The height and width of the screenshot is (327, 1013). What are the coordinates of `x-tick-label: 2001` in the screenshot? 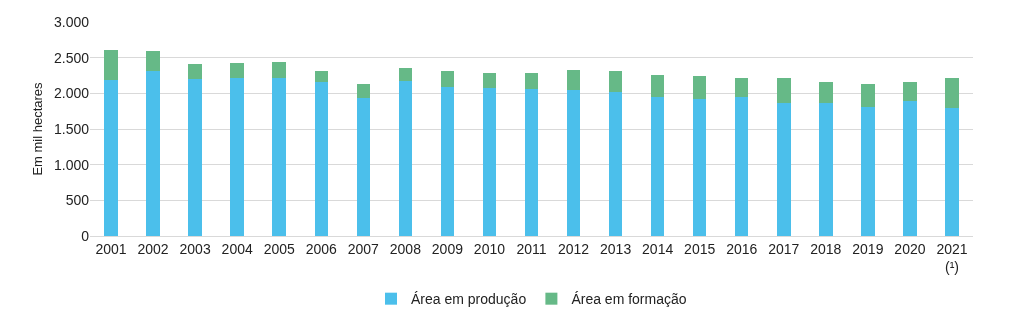 It's located at (111, 248).